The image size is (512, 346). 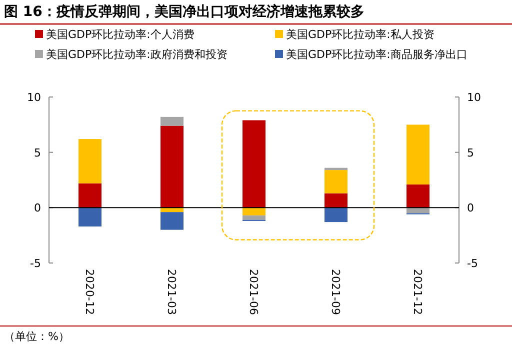 I want to click on legend-label: 美国GDP环比拉动率:私人投资, so click(x=360, y=34).